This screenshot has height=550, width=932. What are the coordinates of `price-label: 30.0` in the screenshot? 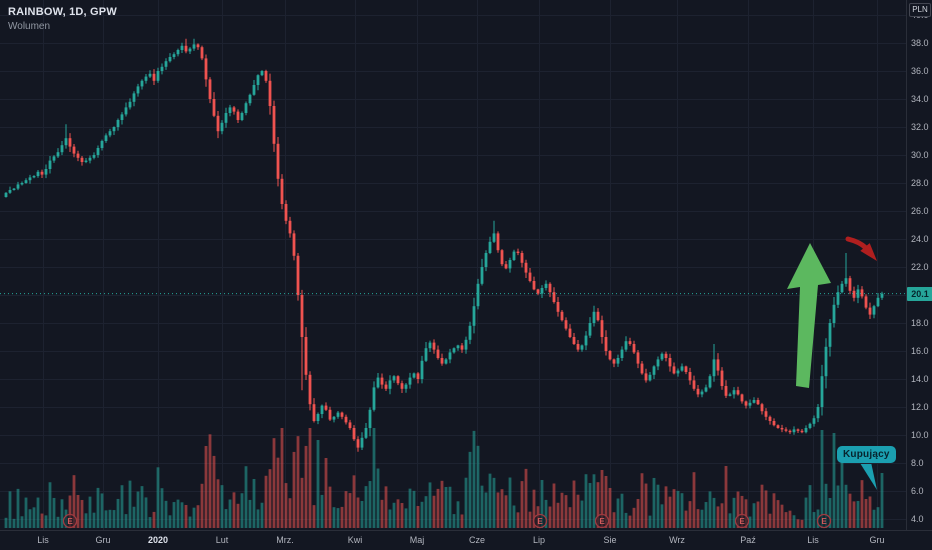 It's located at (920, 155).